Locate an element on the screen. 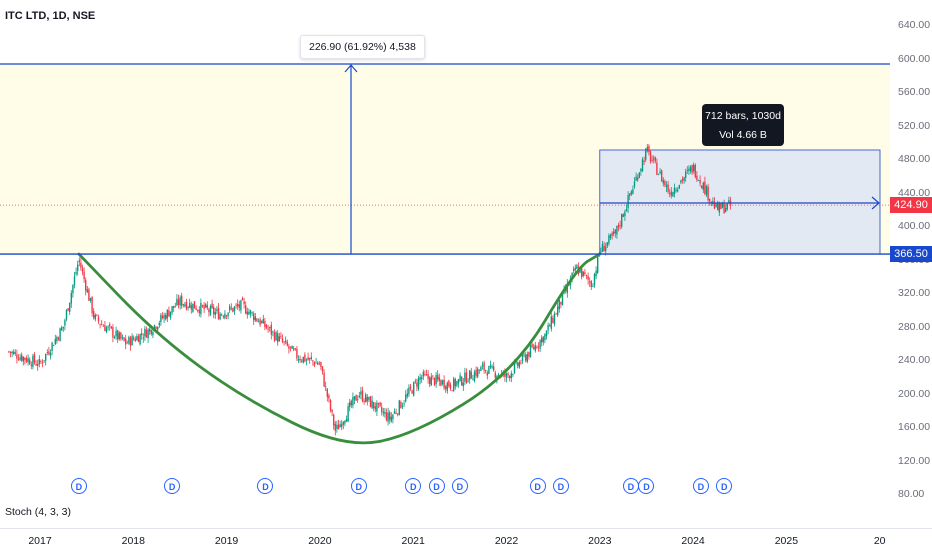 This screenshot has height=551, width=932. price-tick-label: 200.00 is located at coordinates (914, 393).